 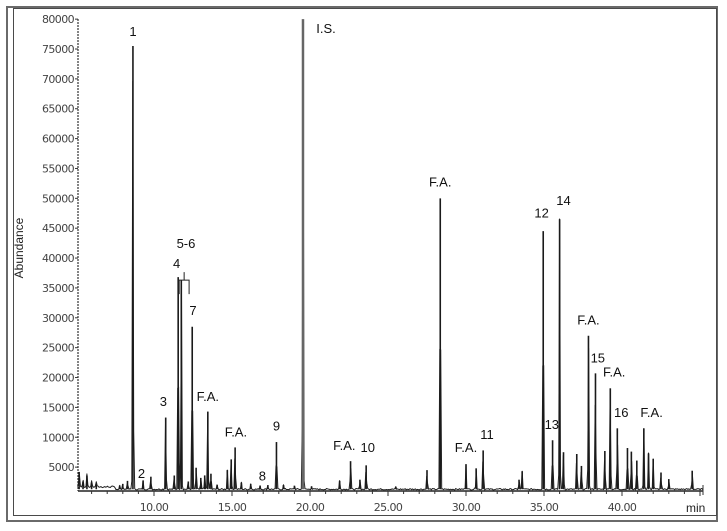 I want to click on x-tick-label: 25.00, so click(x=388, y=507).